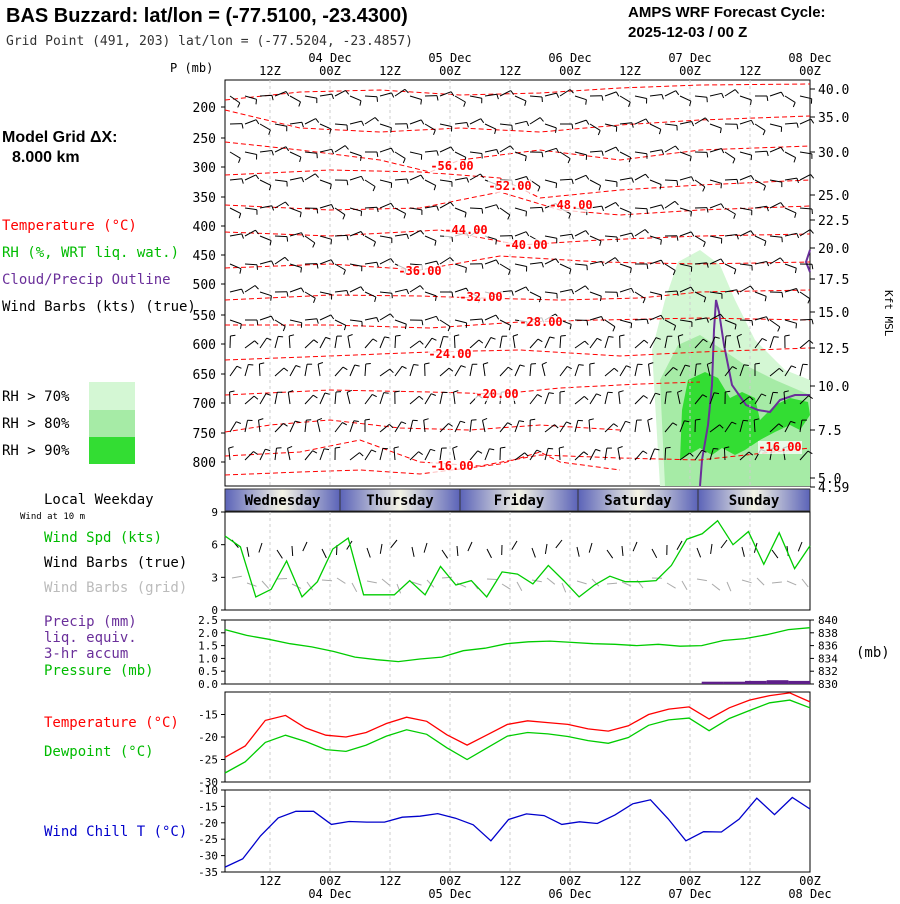 This screenshot has width=900, height=904. Describe the element at coordinates (208, 684) in the screenshot. I see `y-tick: 0.0` at that location.